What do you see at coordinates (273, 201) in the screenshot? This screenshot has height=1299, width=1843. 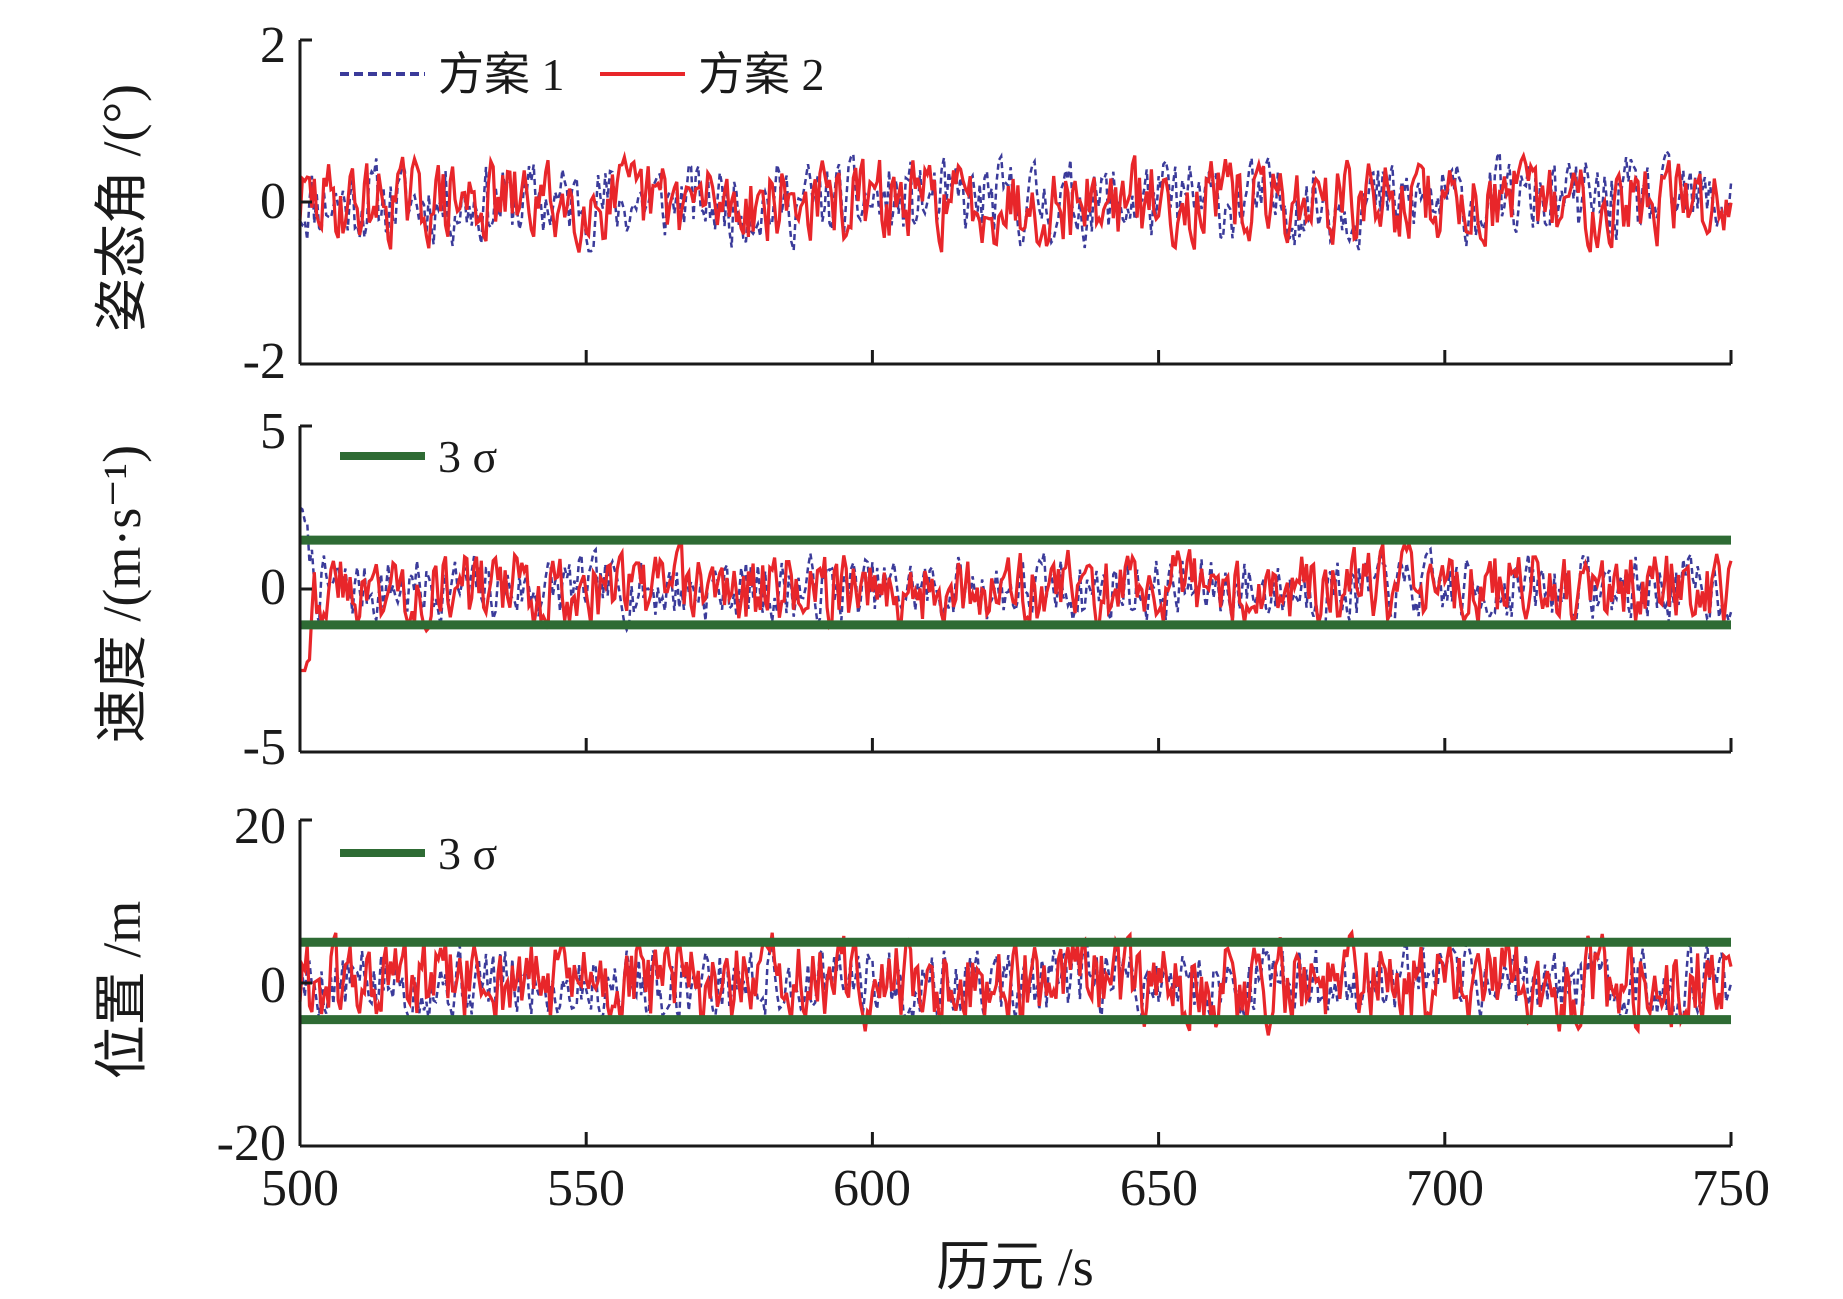 I see `attitude-y-tick-0: 0` at bounding box center [273, 201].